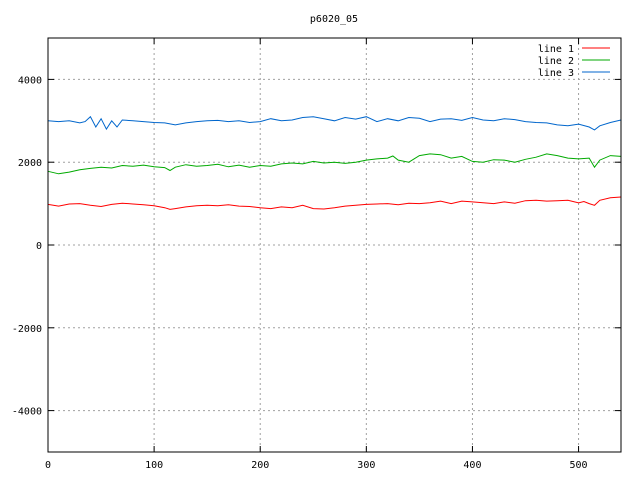  What do you see at coordinates (556, 61) in the screenshot?
I see `legend-label: line 2` at bounding box center [556, 61].